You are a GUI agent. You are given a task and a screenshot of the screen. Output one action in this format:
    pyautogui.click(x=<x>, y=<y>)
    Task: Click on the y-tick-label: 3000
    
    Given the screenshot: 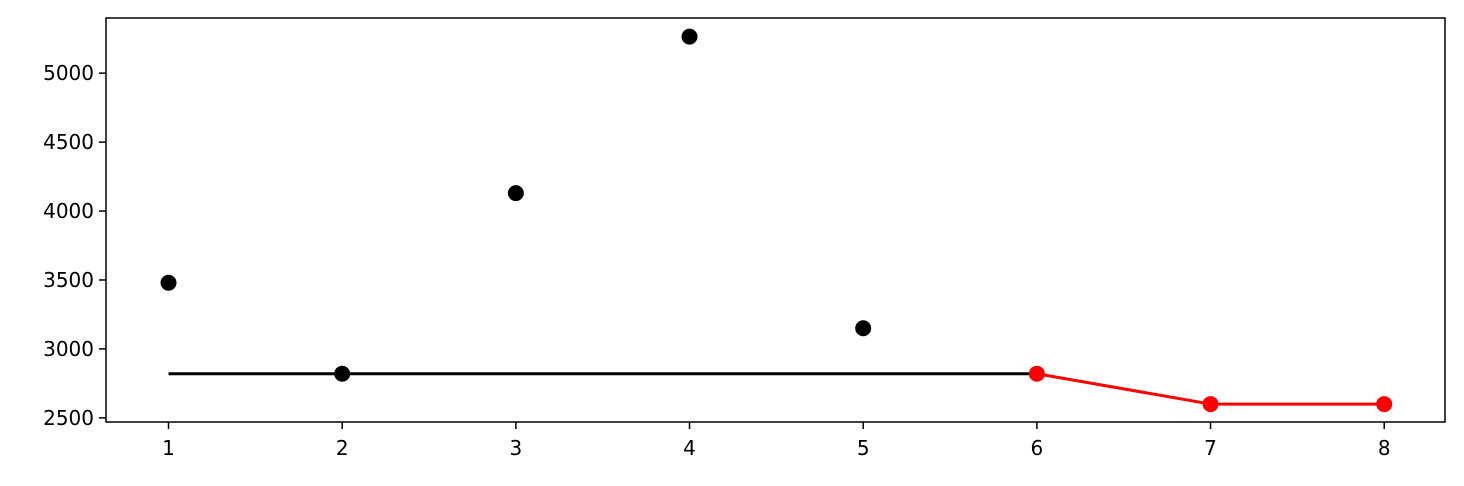 What is the action you would take?
    pyautogui.click(x=68, y=349)
    